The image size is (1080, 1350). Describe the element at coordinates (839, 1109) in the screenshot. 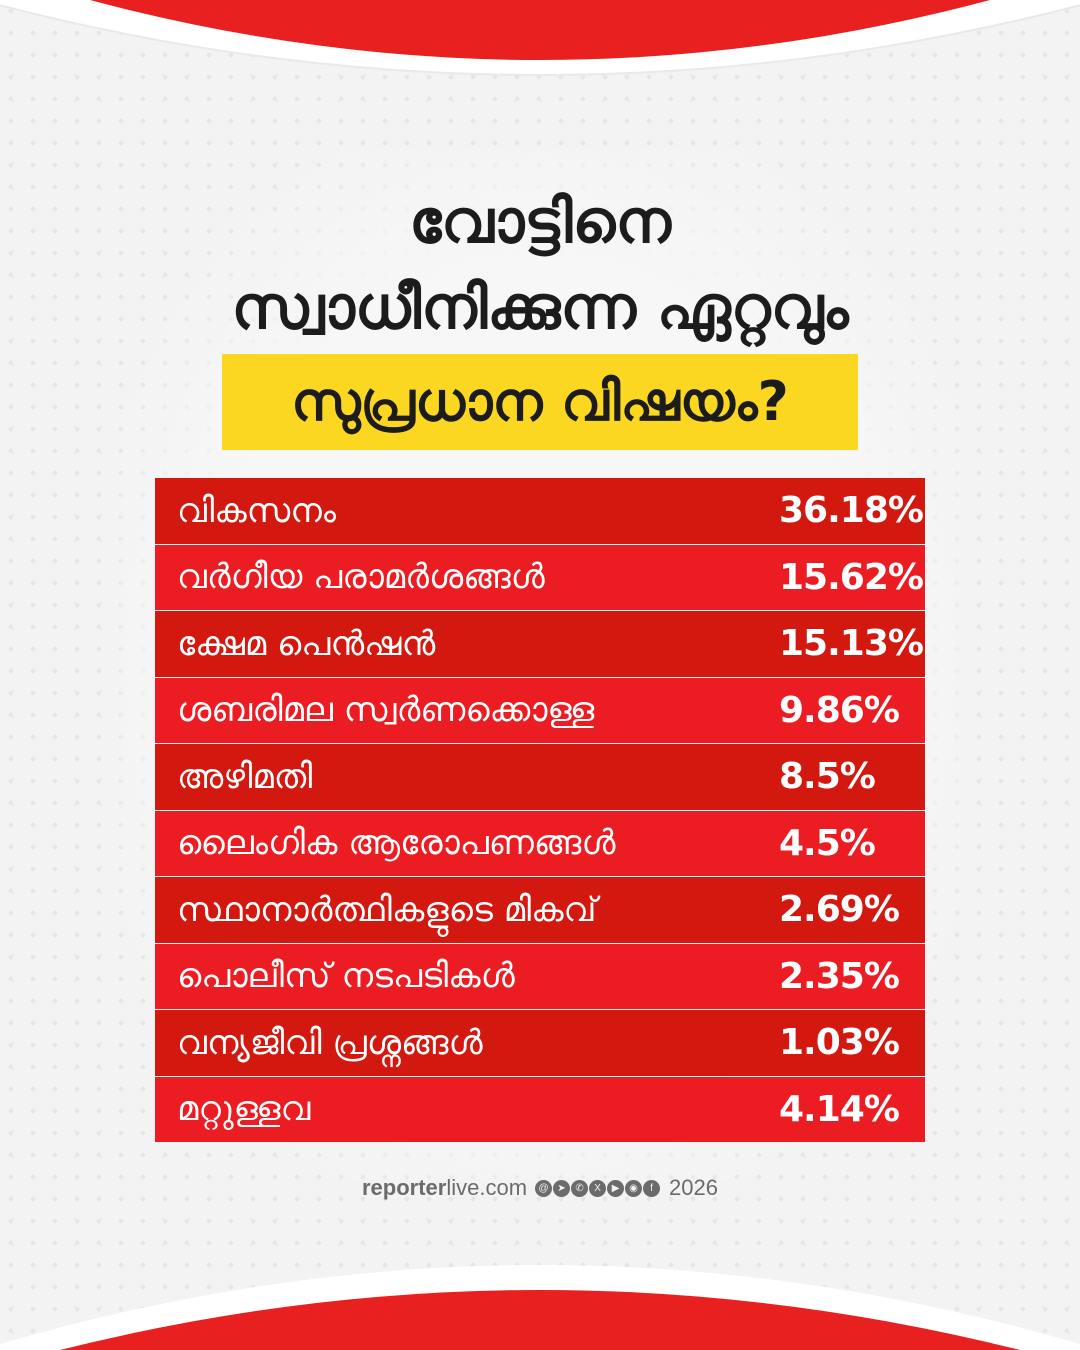

I see `issue-percent: 4.14%` at that location.